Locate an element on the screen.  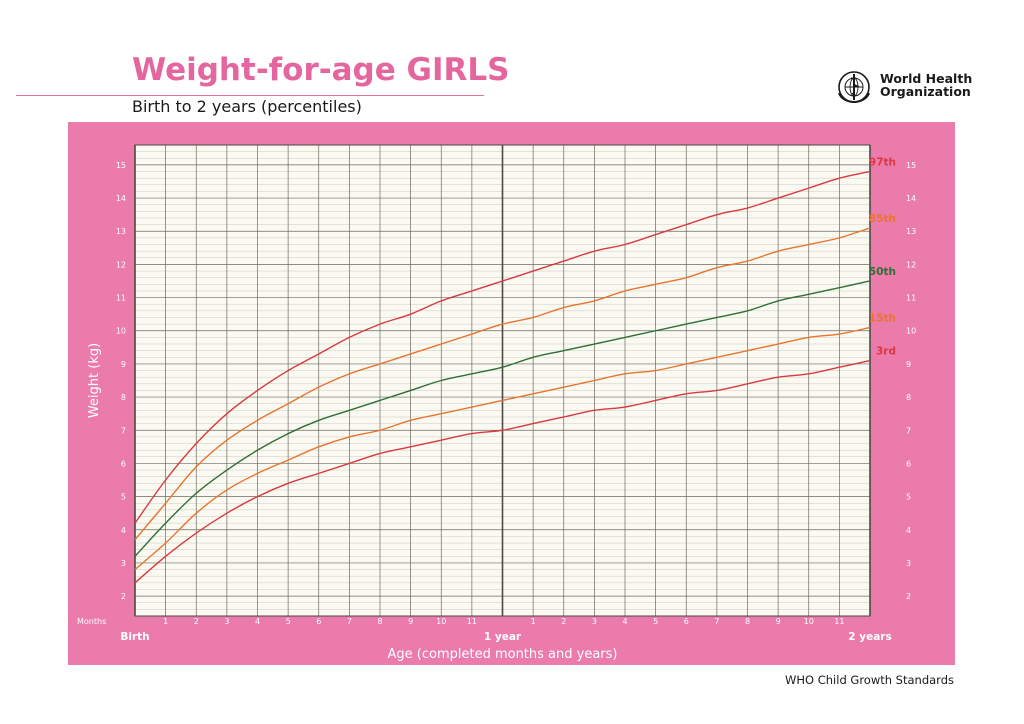
x-tick-label-major: Birth is located at coordinates (134, 637).